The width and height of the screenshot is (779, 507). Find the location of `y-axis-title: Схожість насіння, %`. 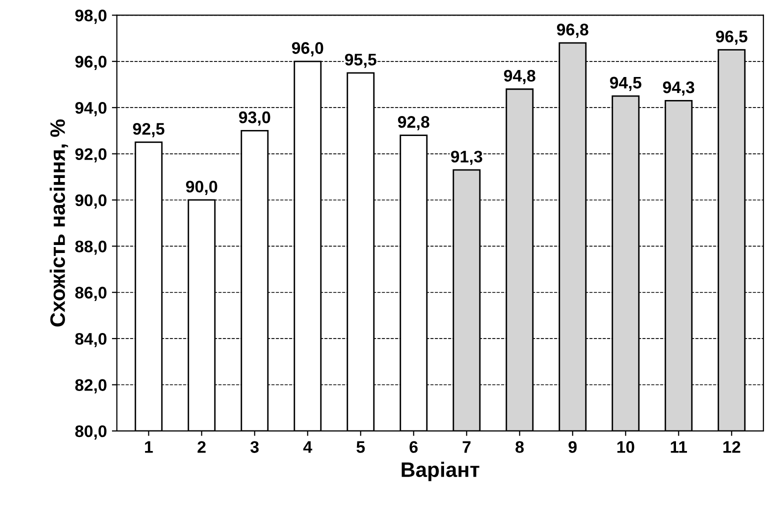

y-axis-title: Схожість насіння, % is located at coordinates (59, 222).